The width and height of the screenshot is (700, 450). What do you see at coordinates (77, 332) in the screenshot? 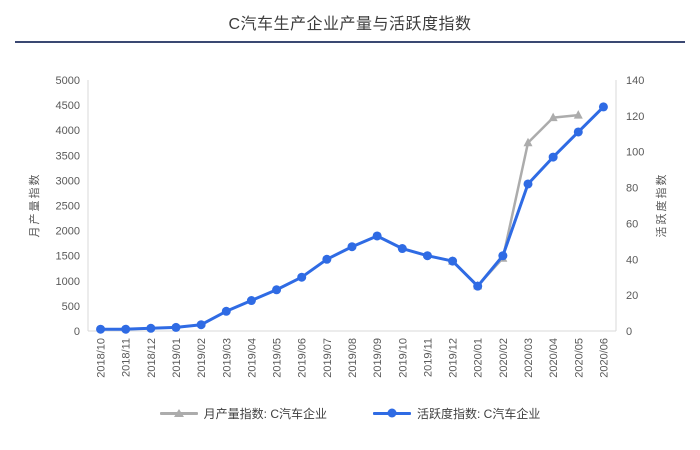
I see `left-axis-tick-label: 0` at bounding box center [77, 332].